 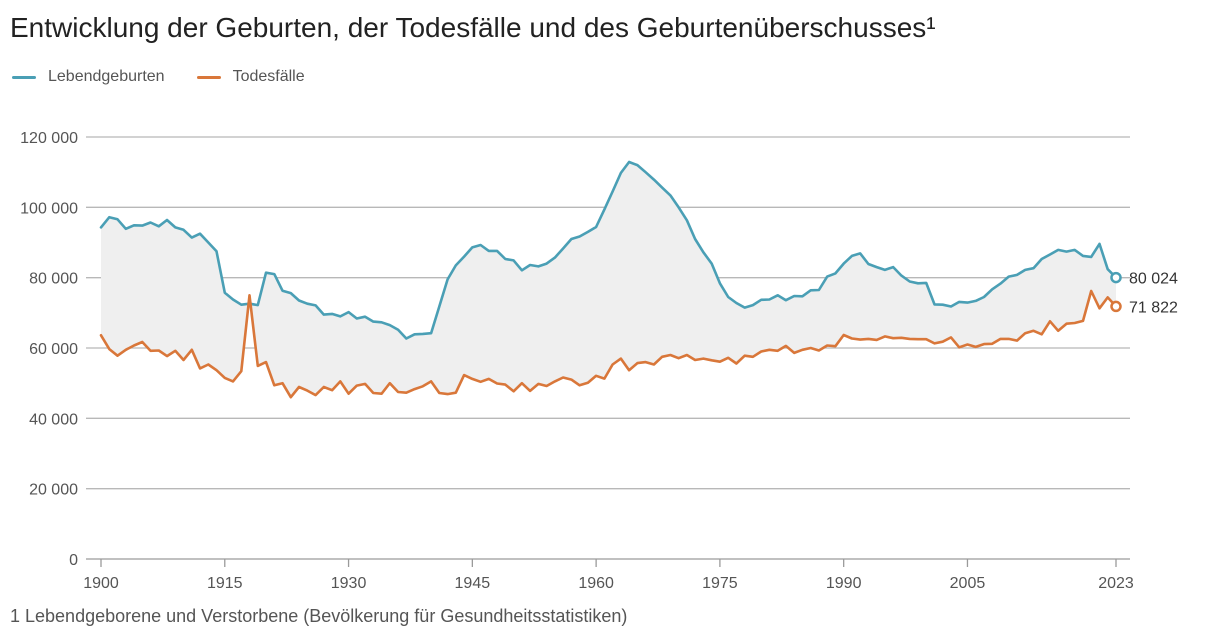 I want to click on y-tick-label: 60 000, so click(x=53, y=349).